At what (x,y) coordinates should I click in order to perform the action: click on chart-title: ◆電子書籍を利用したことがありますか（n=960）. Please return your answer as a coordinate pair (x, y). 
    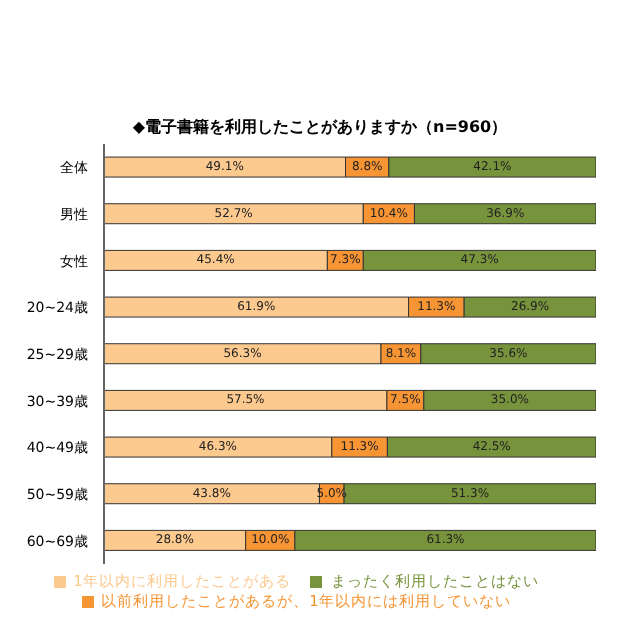
    Looking at the image, I should click on (320, 128).